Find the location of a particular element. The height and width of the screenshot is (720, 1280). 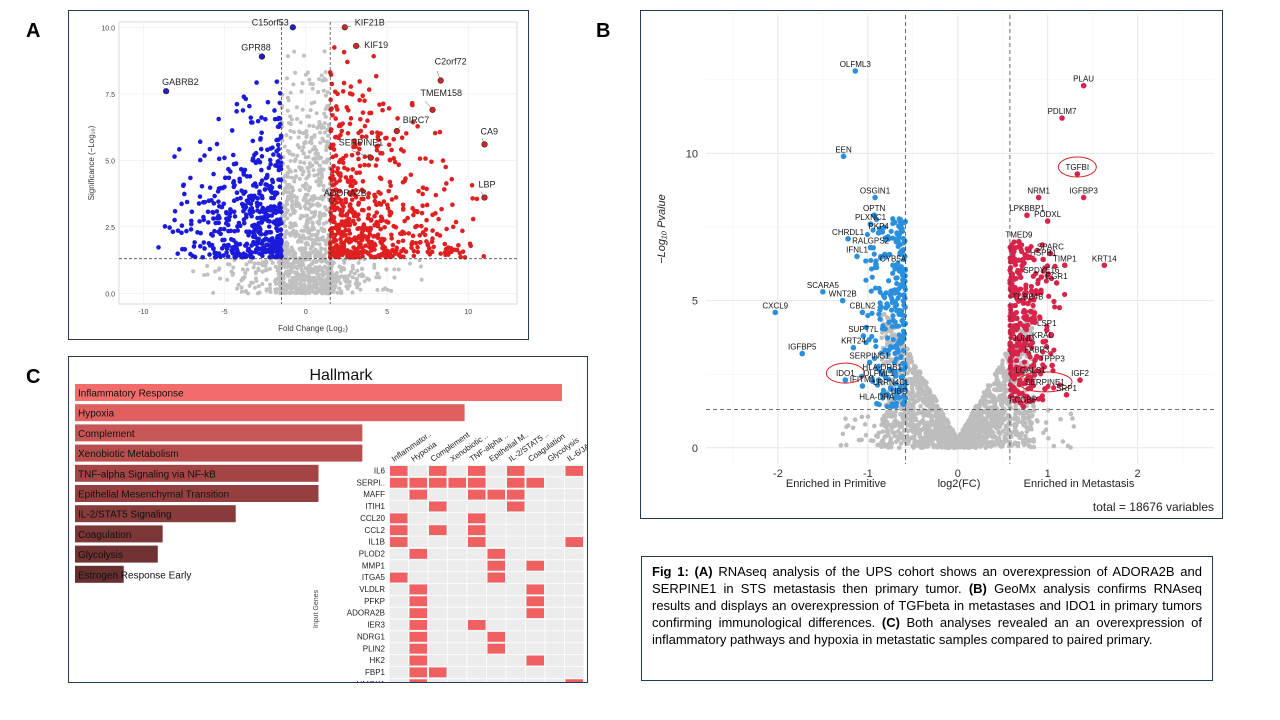

gene-label-b: HLA-DRA is located at coordinates (877, 397).